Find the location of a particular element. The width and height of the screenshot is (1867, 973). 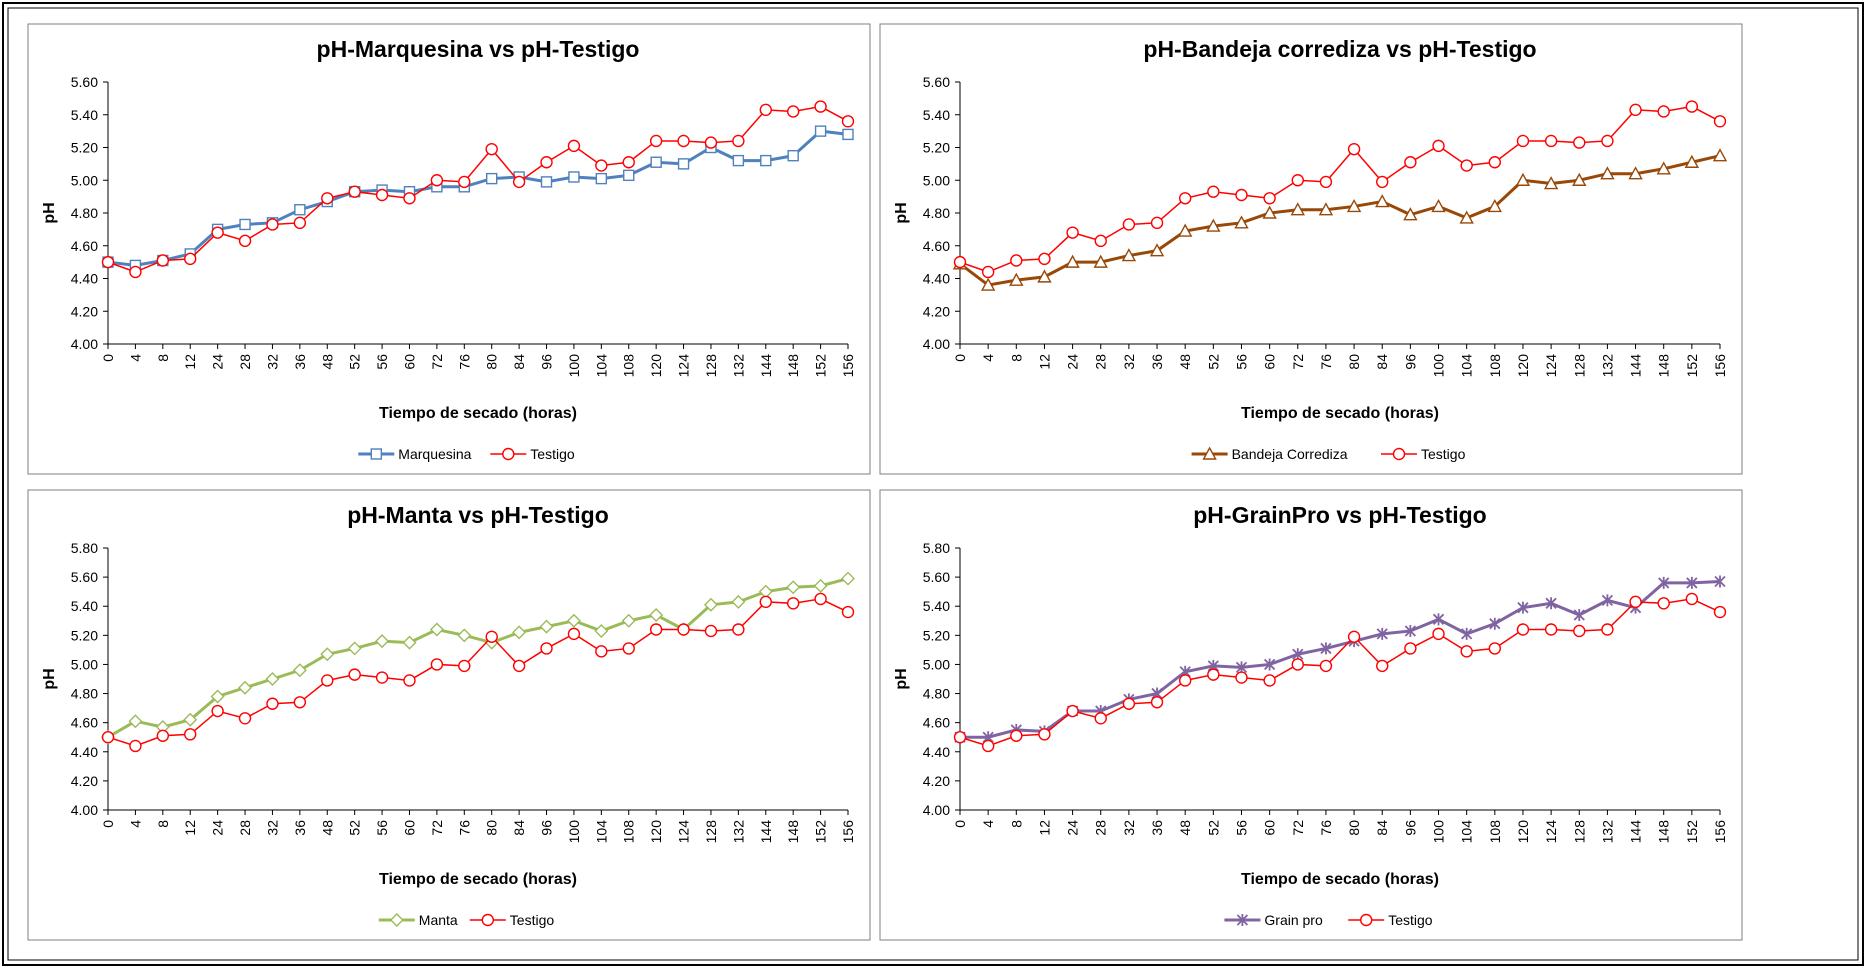

x-tick-label: 156 is located at coordinates (848, 366).